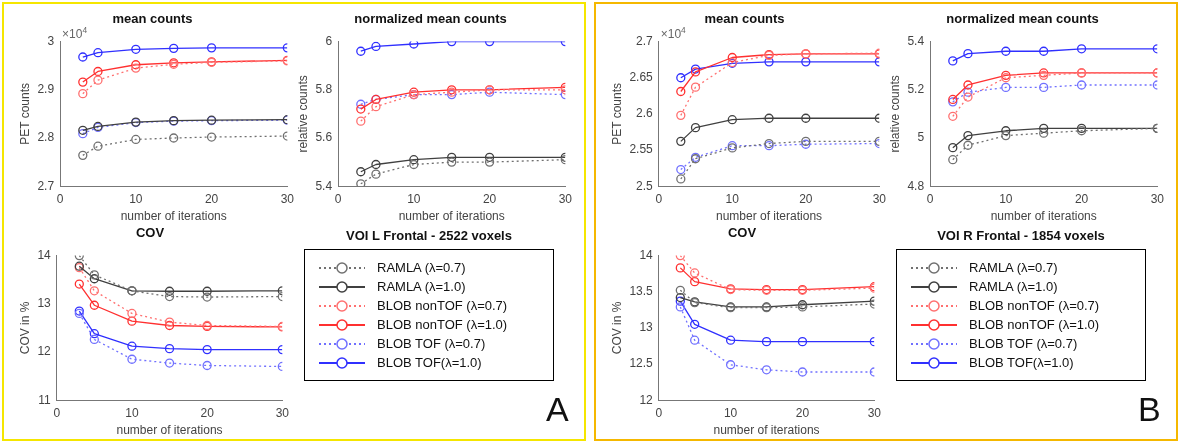 The width and height of the screenshot is (1180, 443). I want to click on text: B, so click(1149, 409).